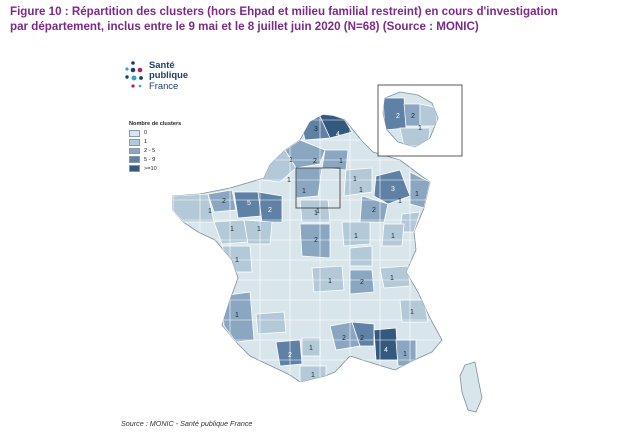  I want to click on logo-wordmark: Santé publique France, so click(169, 75).